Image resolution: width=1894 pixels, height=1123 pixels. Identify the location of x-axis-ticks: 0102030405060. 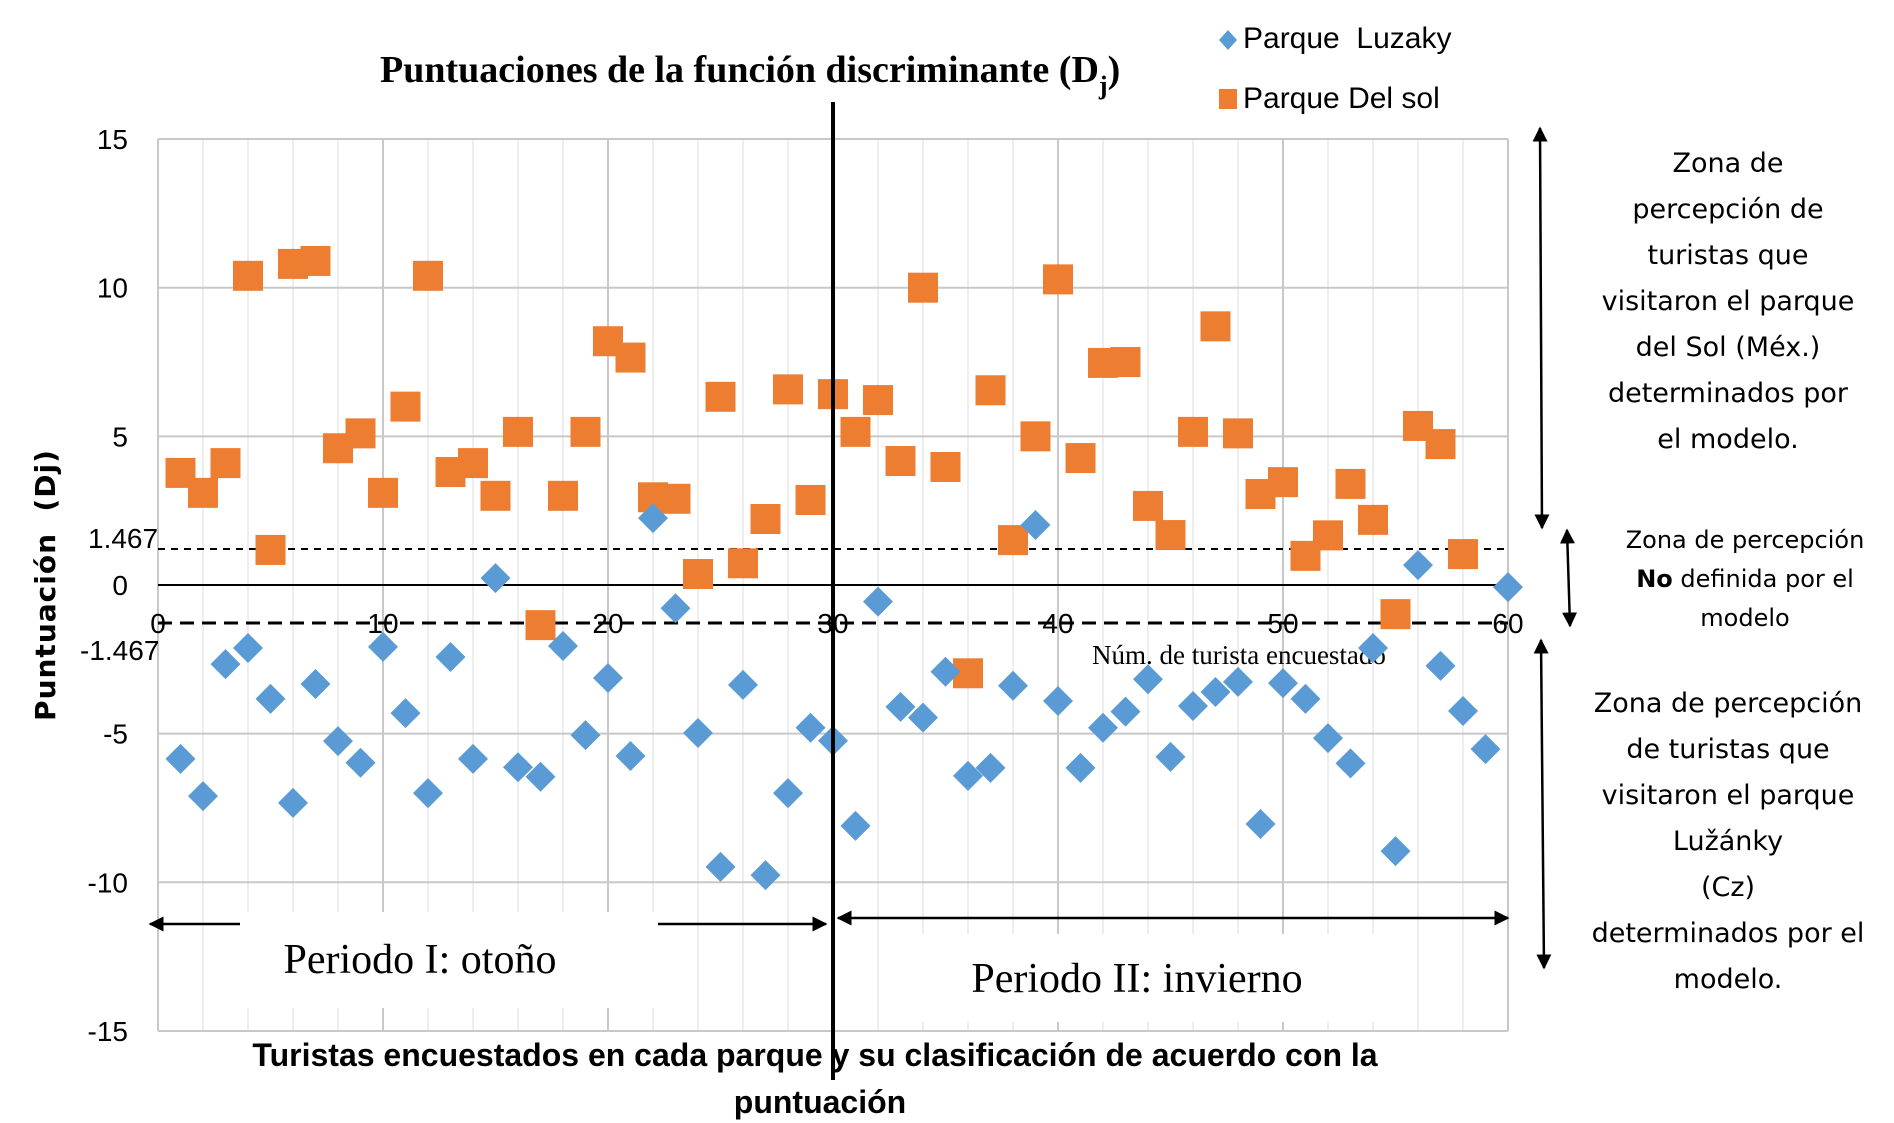
(836, 623).